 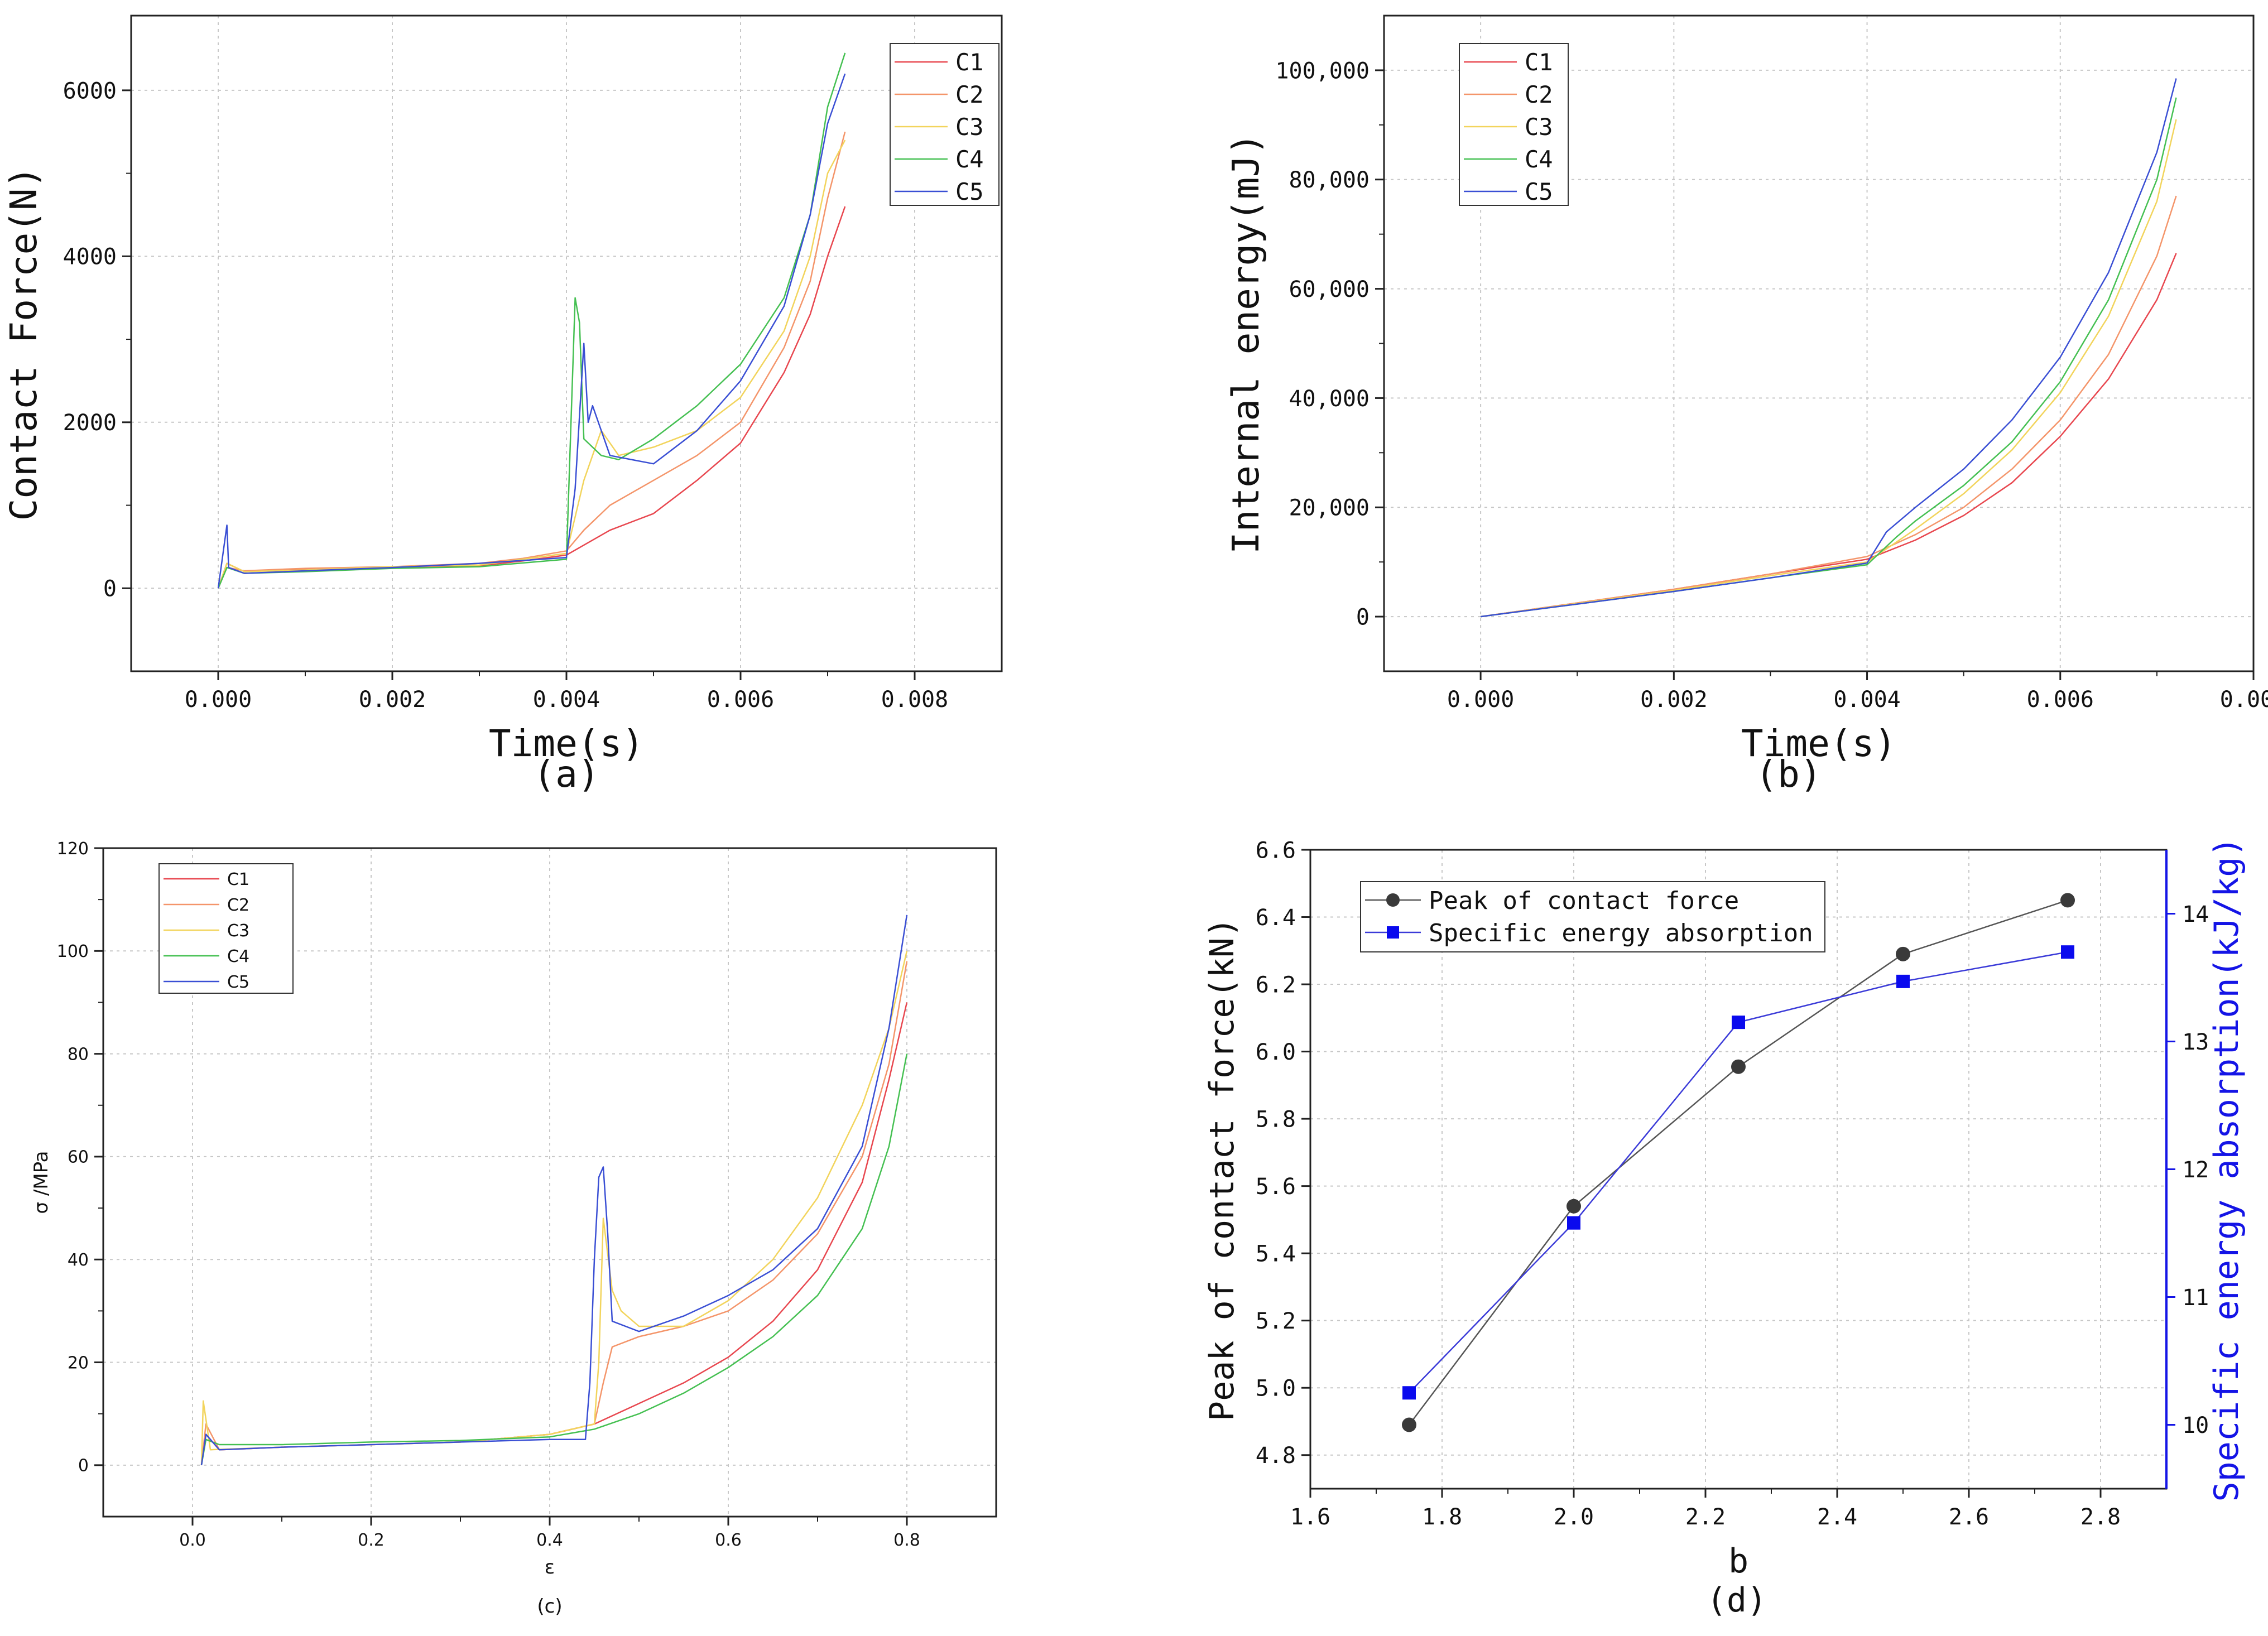 What do you see at coordinates (78, 1054) in the screenshot?
I see `y-tick-label: 80` at bounding box center [78, 1054].